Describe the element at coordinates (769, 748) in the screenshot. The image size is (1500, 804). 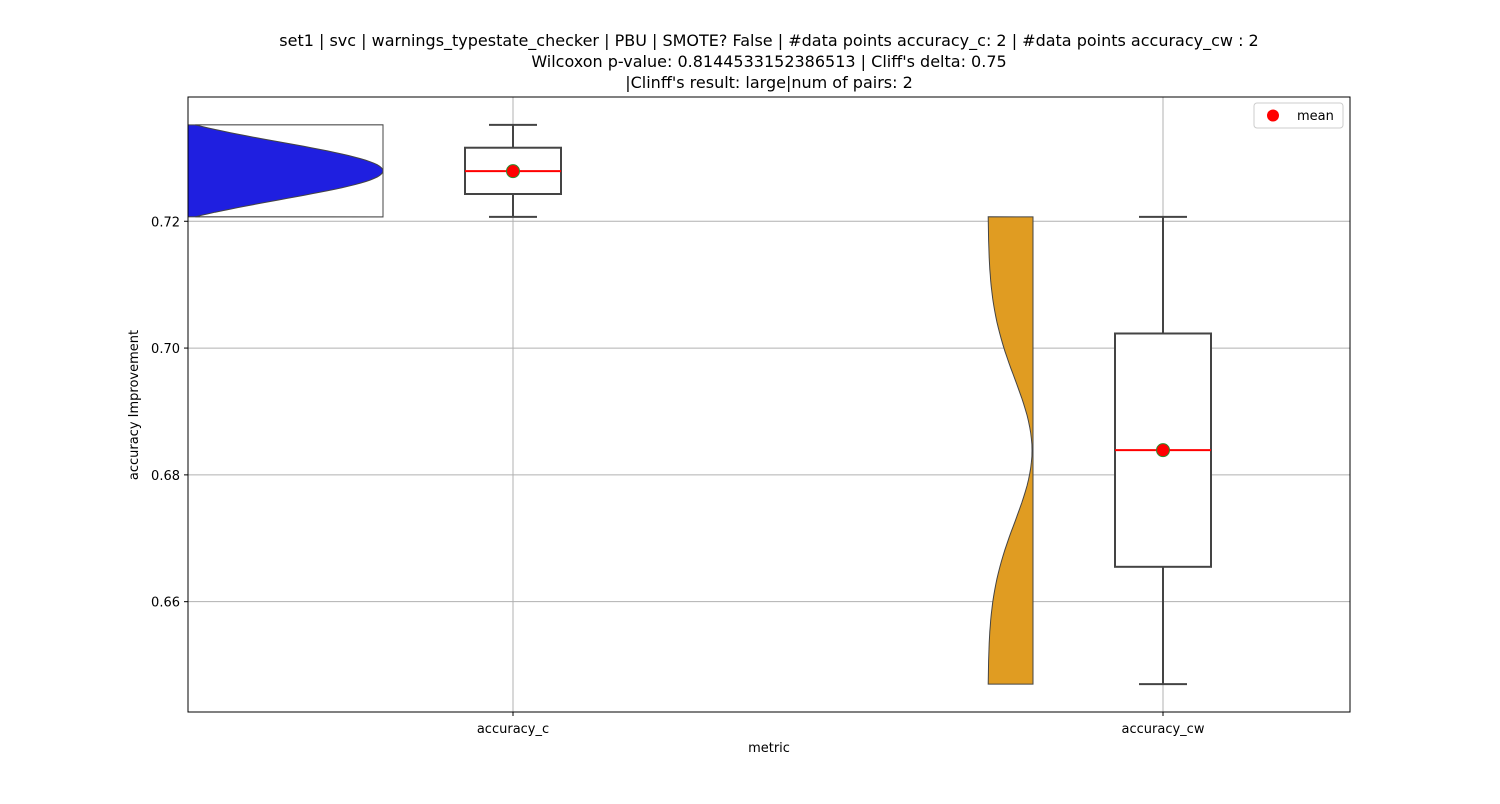
I see `x-axis-label: metric` at that location.